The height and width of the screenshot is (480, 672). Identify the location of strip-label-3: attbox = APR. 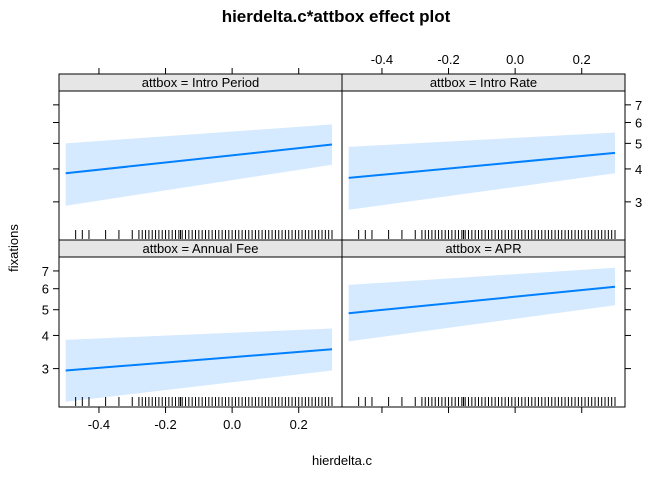
(483, 248).